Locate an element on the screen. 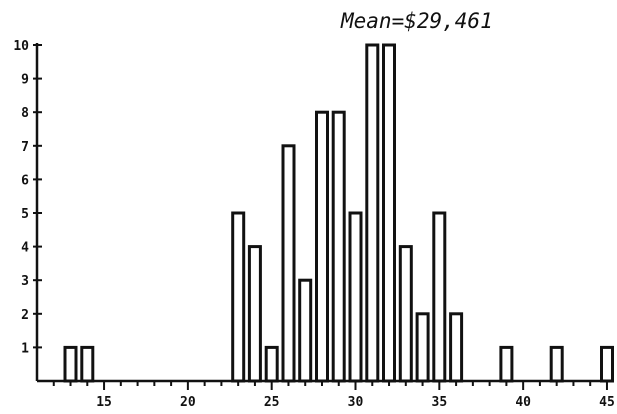  y-tick-label-9: 9 is located at coordinates (25, 80).